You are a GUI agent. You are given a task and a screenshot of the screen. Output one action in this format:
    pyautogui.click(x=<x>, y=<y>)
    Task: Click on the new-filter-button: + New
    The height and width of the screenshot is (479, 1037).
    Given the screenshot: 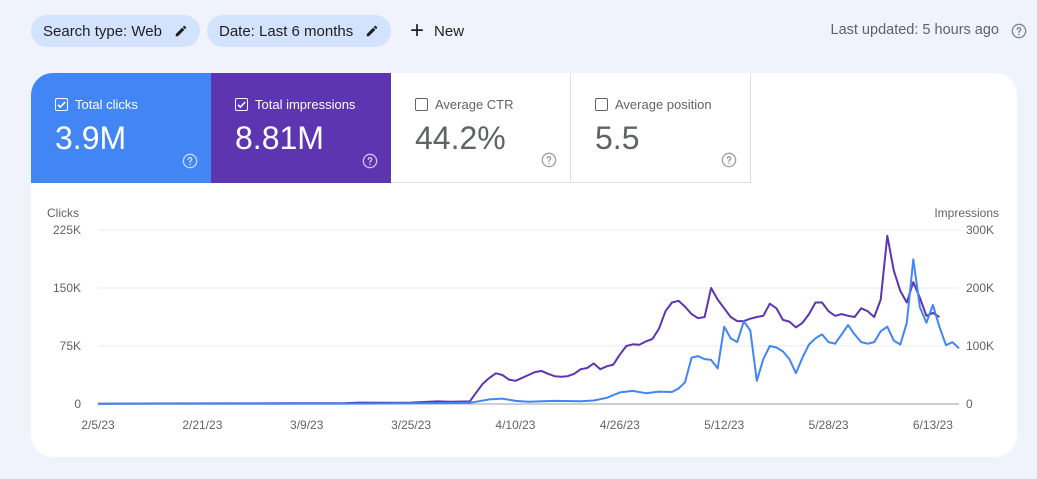 What is the action you would take?
    pyautogui.click(x=437, y=31)
    